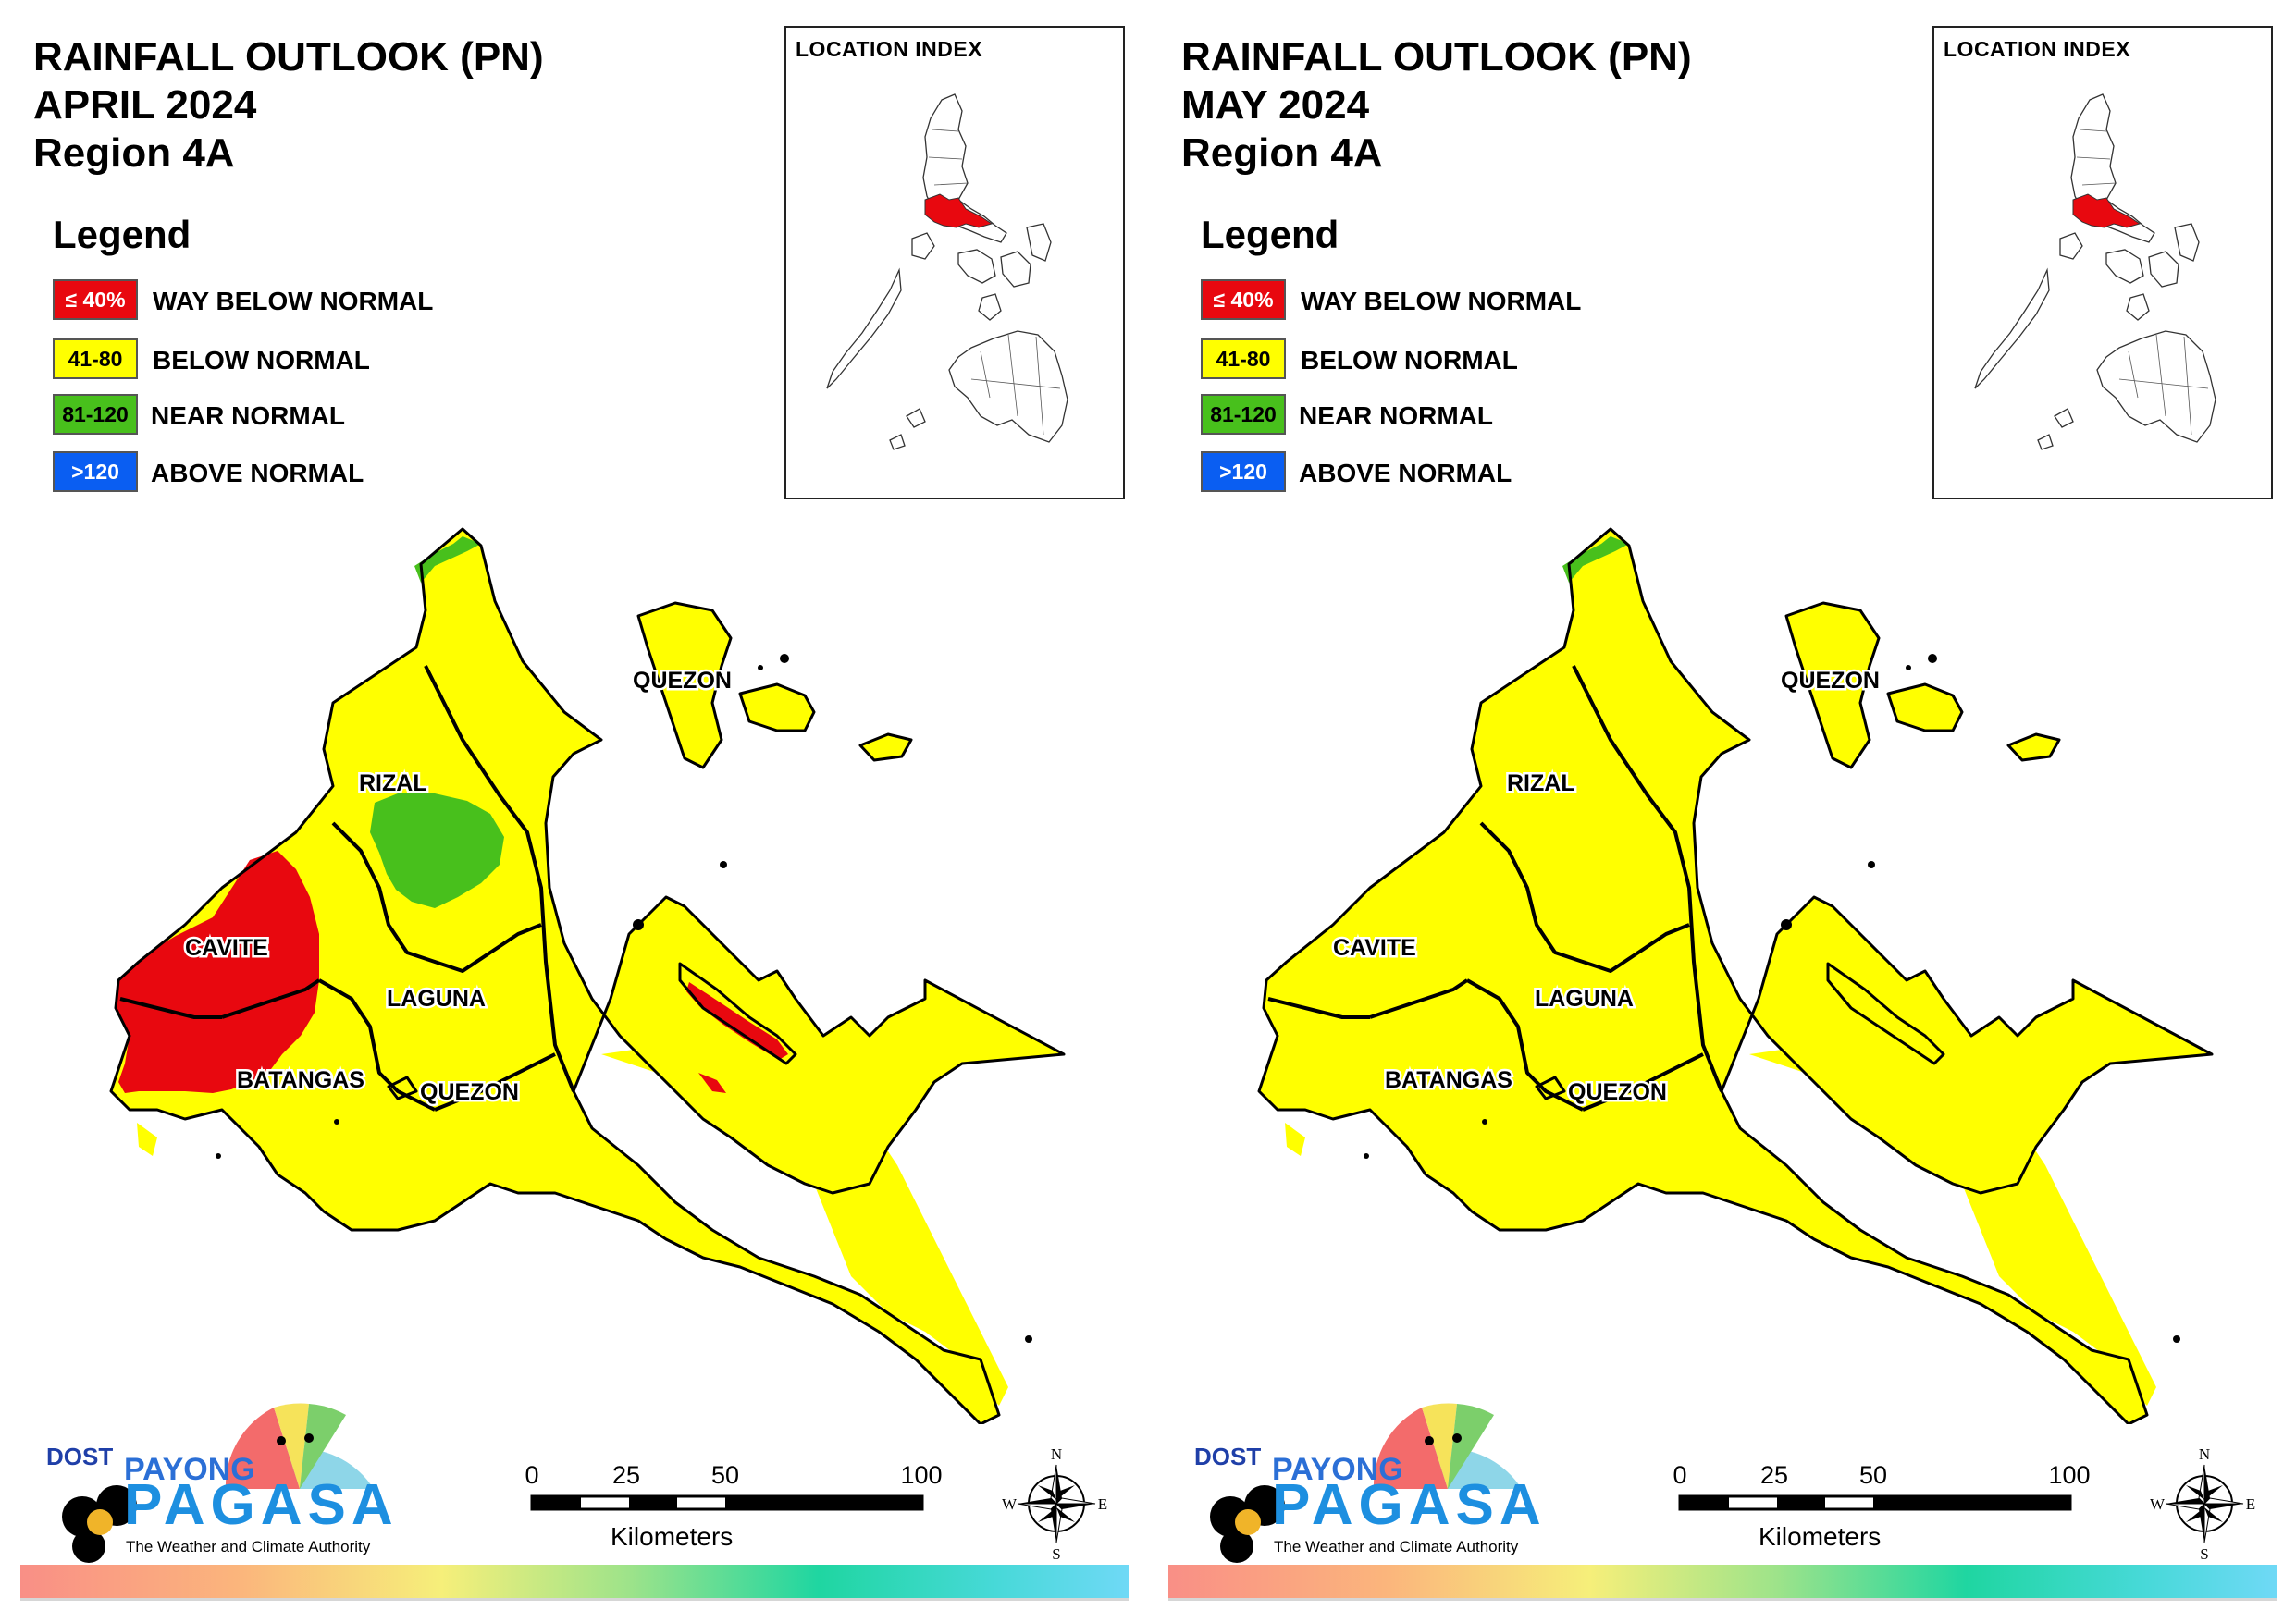 The image size is (2296, 1623). I want to click on palawan-island, so click(2012, 328).